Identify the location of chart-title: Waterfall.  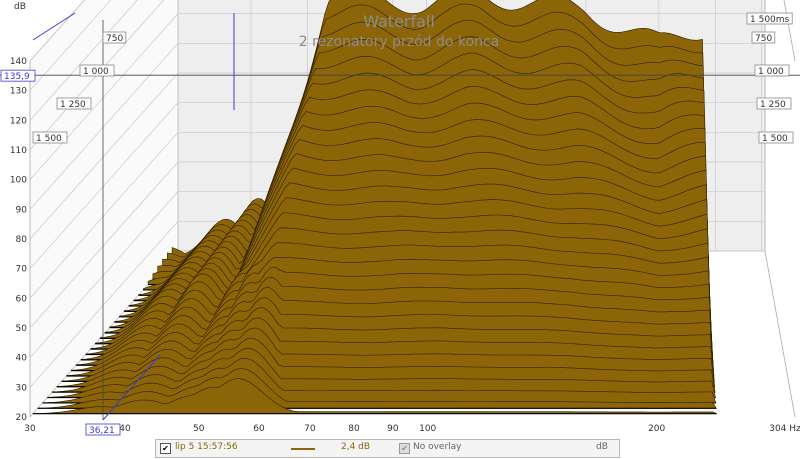
(399, 21).